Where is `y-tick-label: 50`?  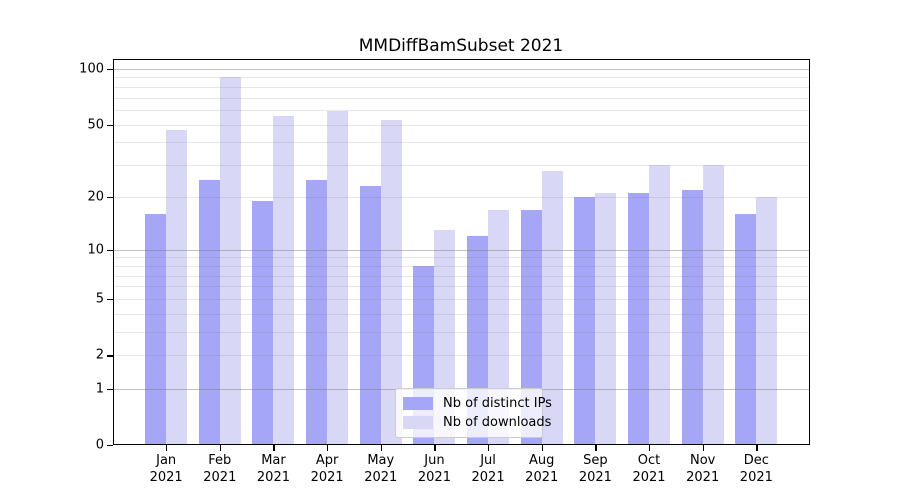
y-tick-label: 50 is located at coordinates (95, 125).